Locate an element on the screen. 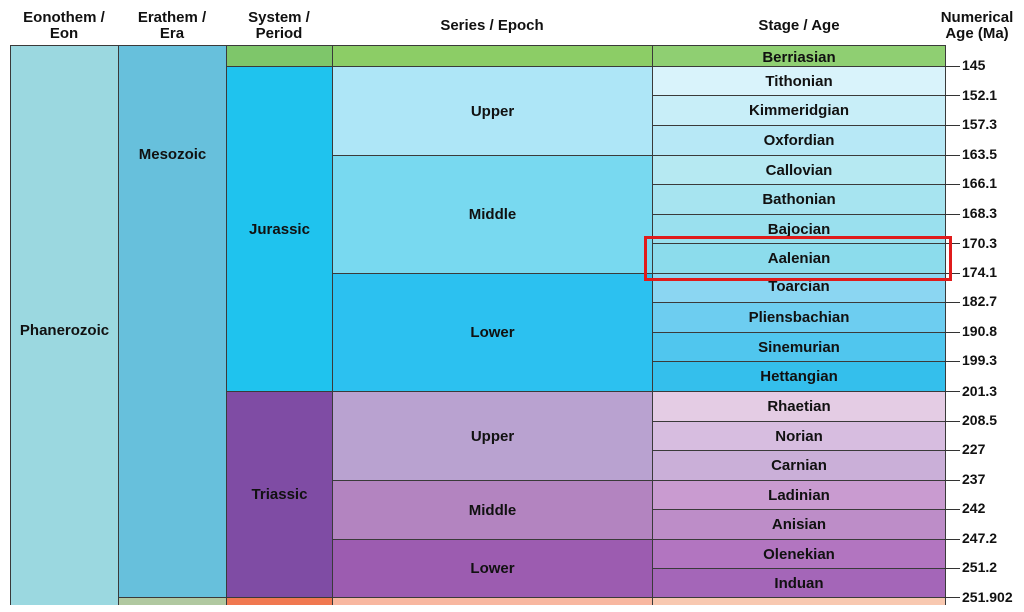  header-epoch-text: Series / Epoch is located at coordinates (492, 25).